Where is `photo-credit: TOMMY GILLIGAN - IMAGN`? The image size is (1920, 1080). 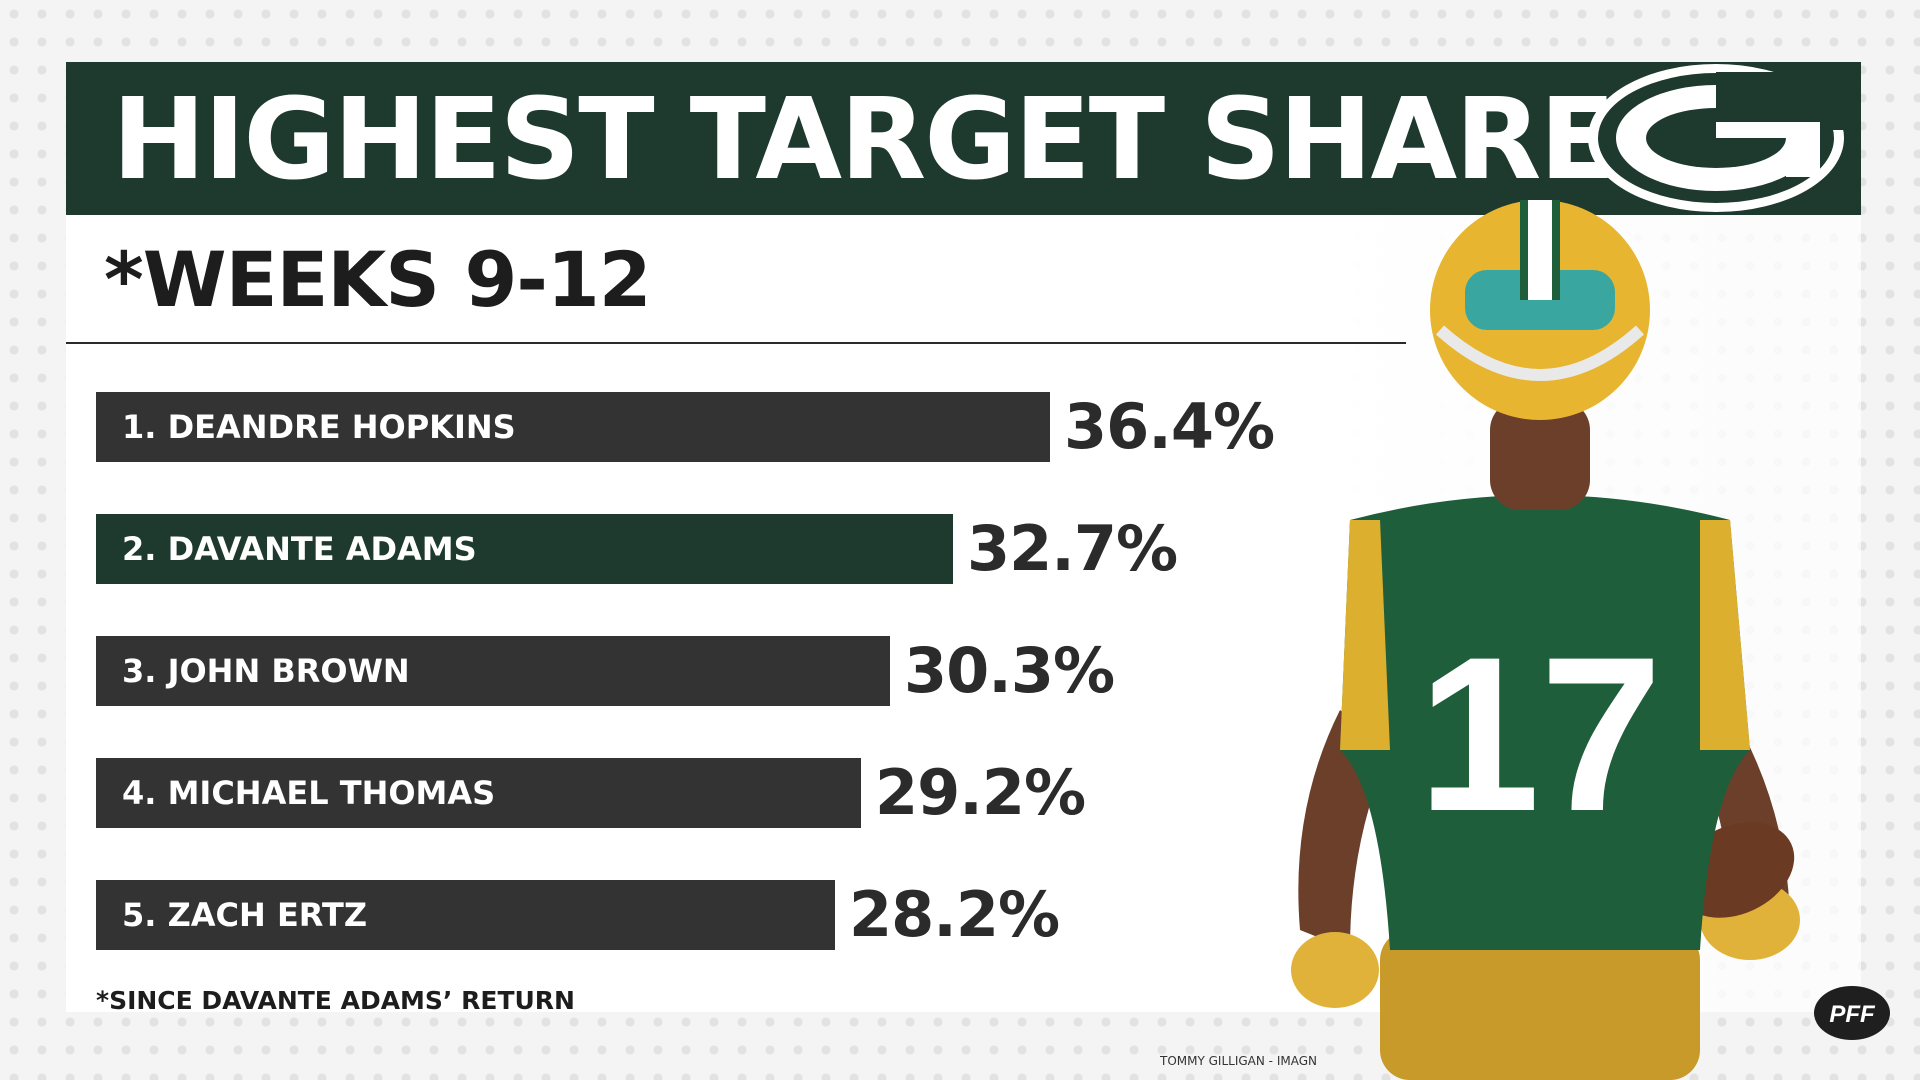
photo-credit: TOMMY GILLIGAN - IMAGN is located at coordinates (1238, 1061).